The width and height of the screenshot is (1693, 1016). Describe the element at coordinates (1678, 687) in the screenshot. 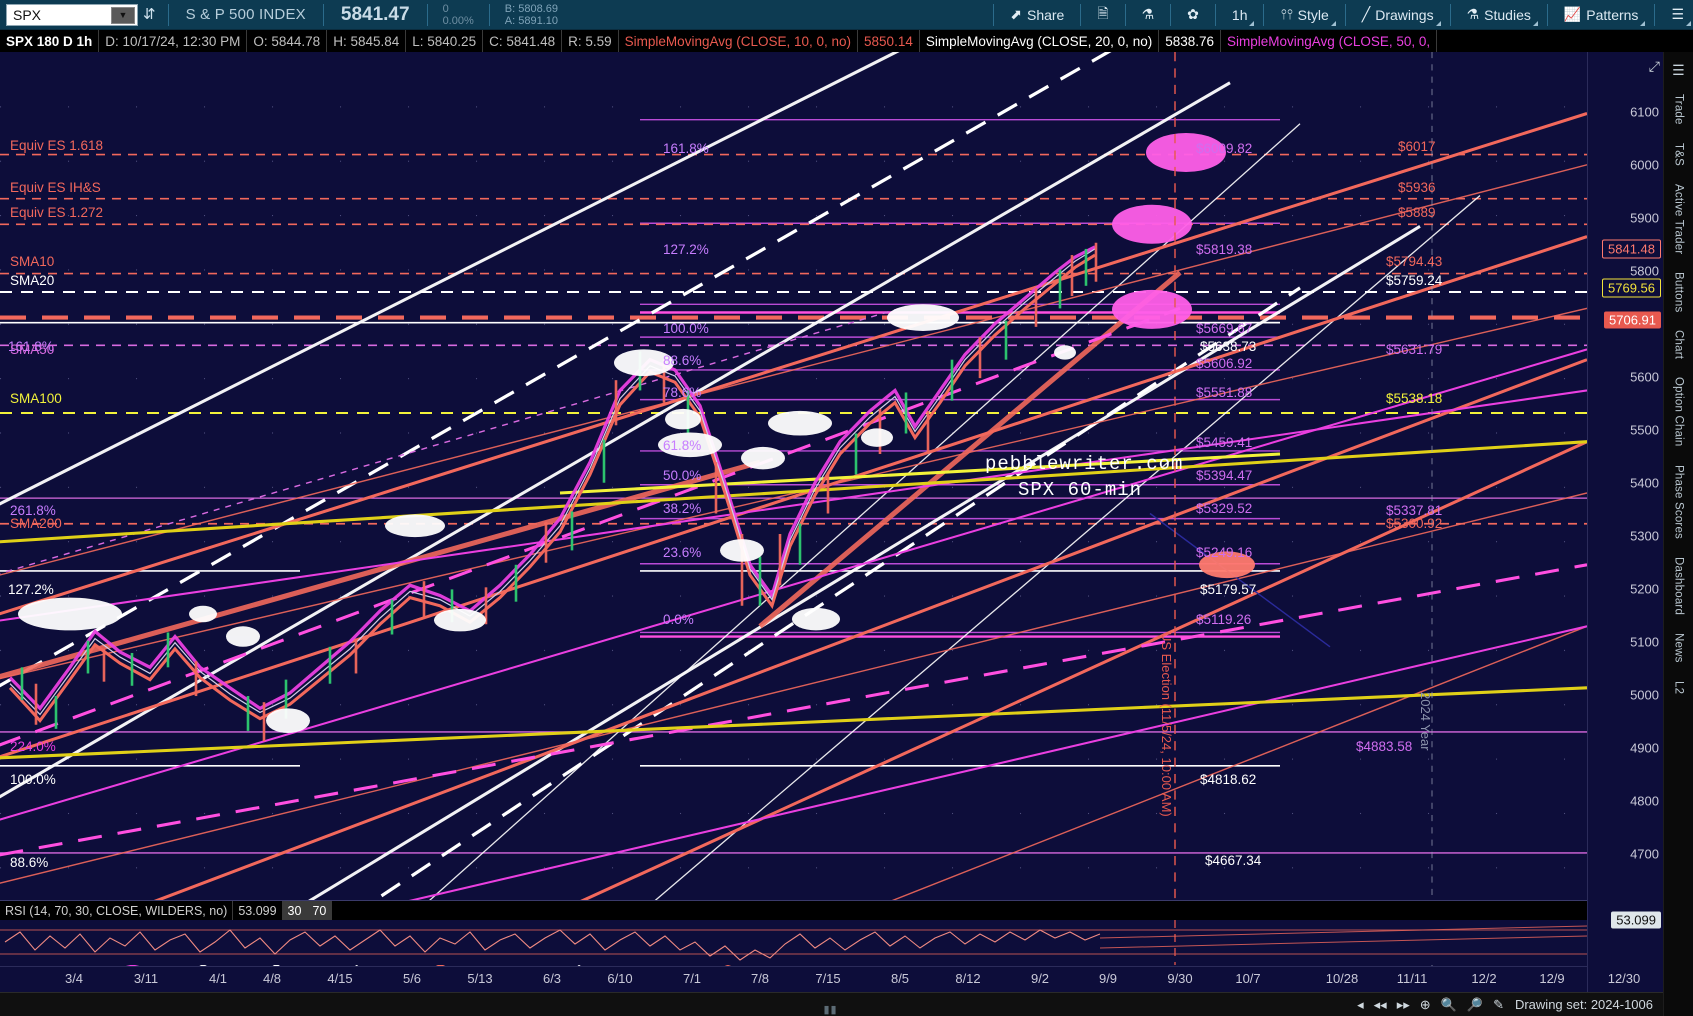

I see `sidebar-item-l2: L2` at that location.